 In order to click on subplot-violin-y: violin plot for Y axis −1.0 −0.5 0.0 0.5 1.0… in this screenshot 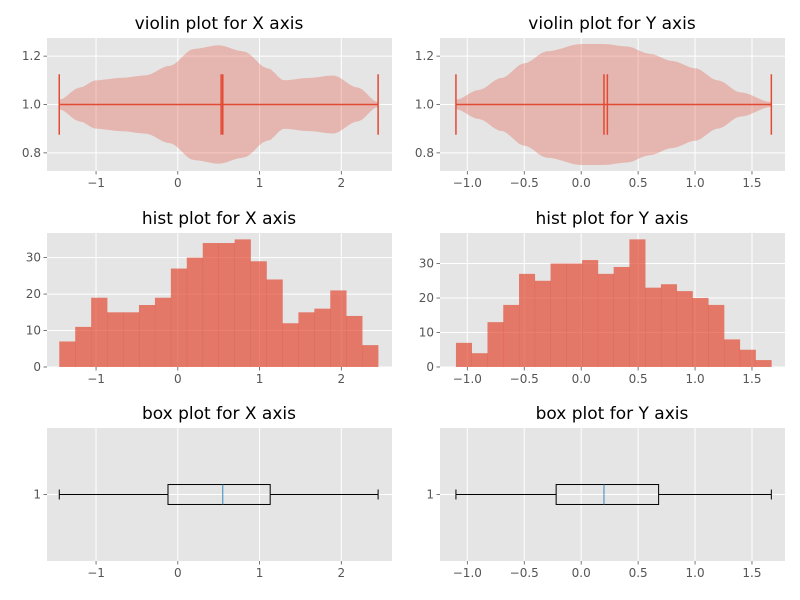, I will do `click(600, 102)`.